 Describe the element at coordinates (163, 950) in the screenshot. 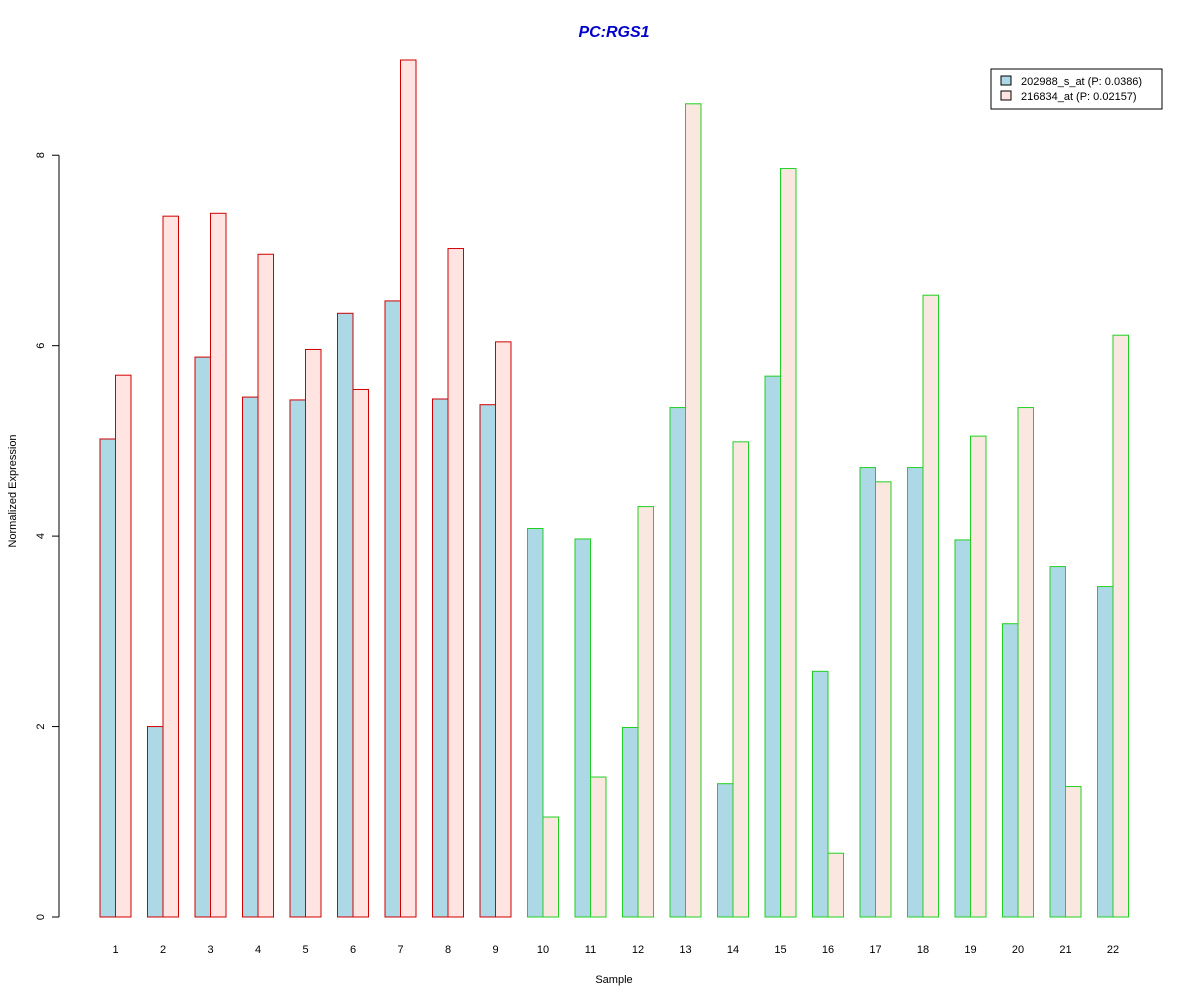

I see `x-tick-label: 2` at that location.